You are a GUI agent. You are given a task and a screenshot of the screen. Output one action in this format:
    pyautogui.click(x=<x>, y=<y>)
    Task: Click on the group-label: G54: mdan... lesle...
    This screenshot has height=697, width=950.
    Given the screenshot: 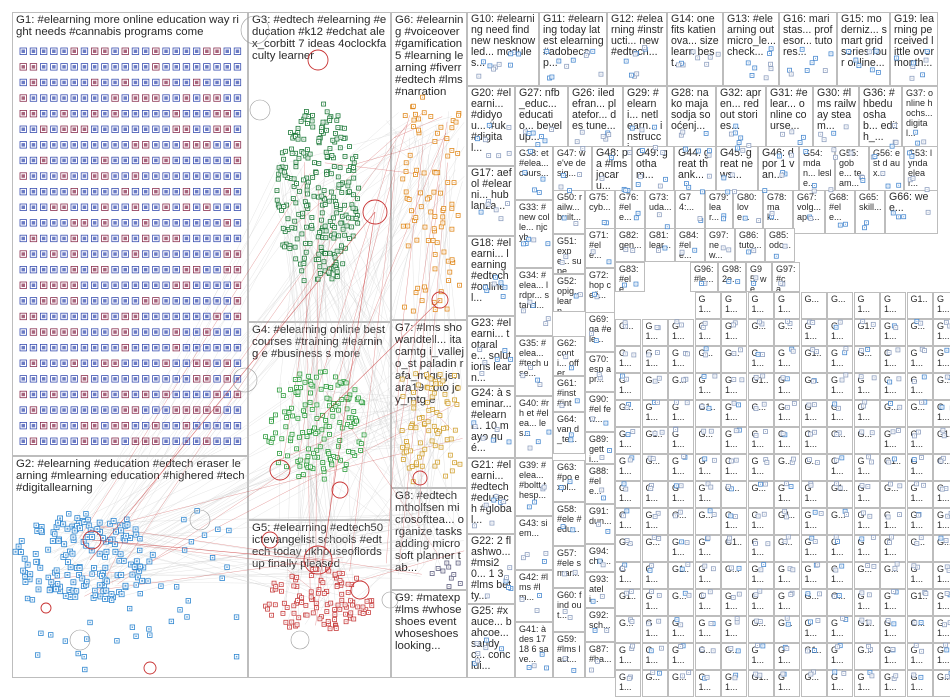 What is the action you would take?
    pyautogui.click(x=817, y=168)
    